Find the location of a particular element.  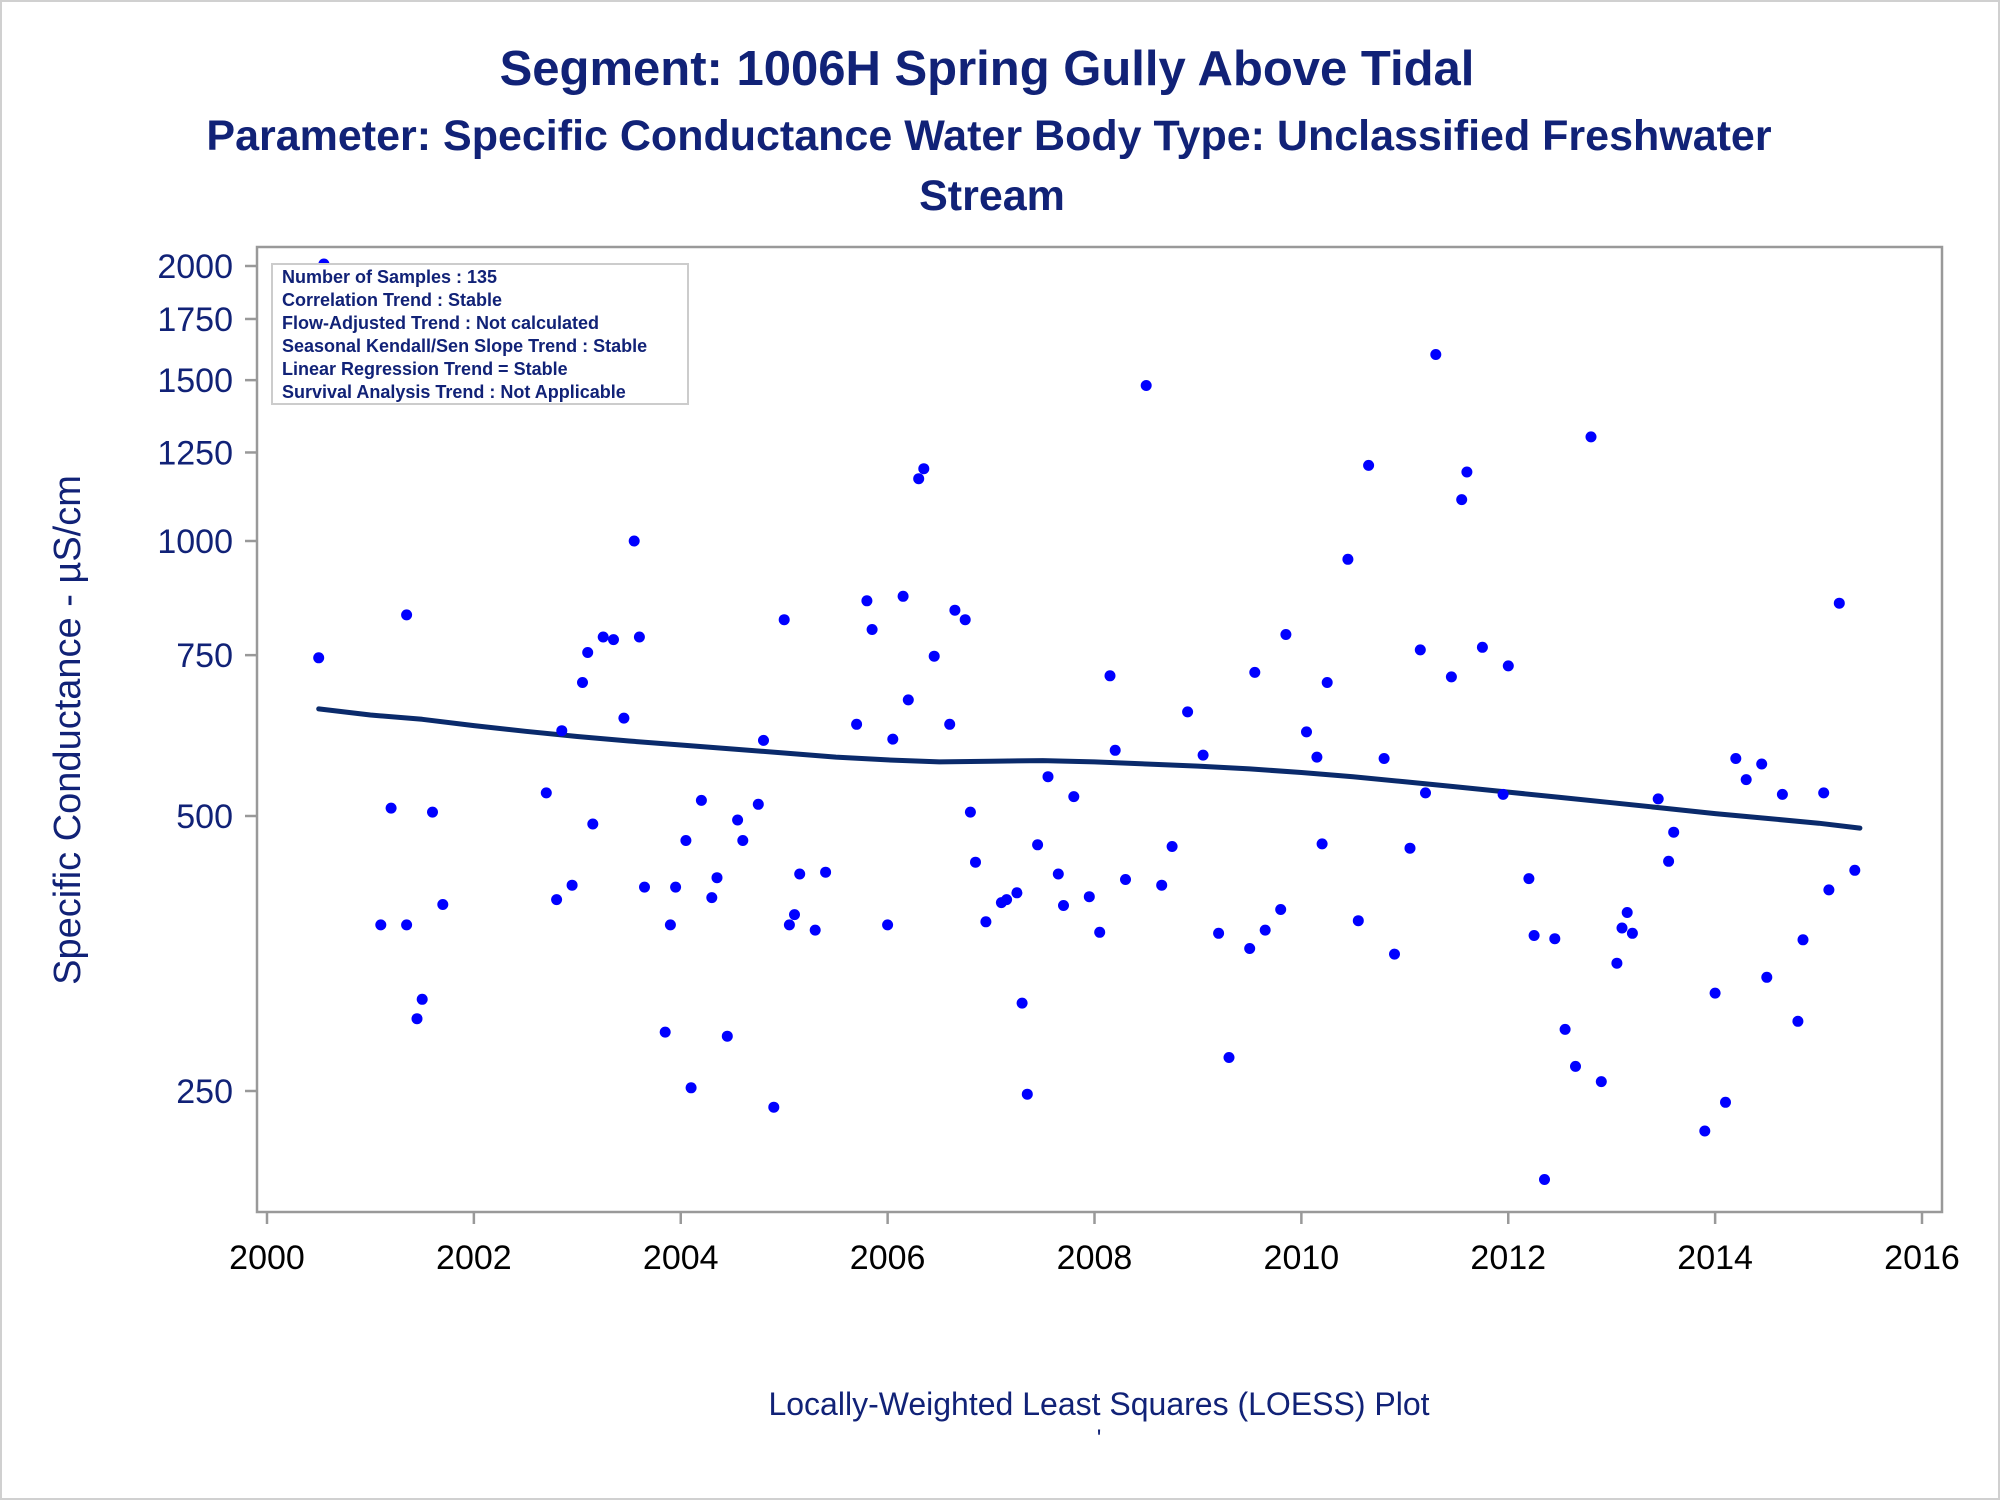

x-axis: 2000 2002 2004 2006 2008 2010 2012 2014 2016 is located at coordinates (1094, 1244).